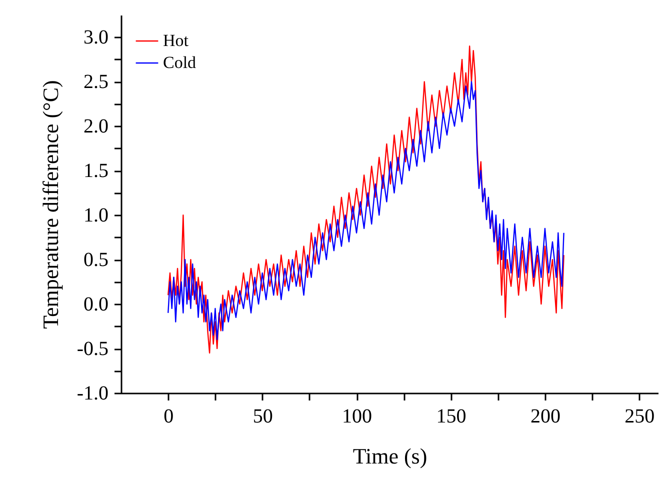 Image resolution: width=661 pixels, height=480 pixels. I want to click on y-axis-title: Temperature difference (°C), so click(50, 204).